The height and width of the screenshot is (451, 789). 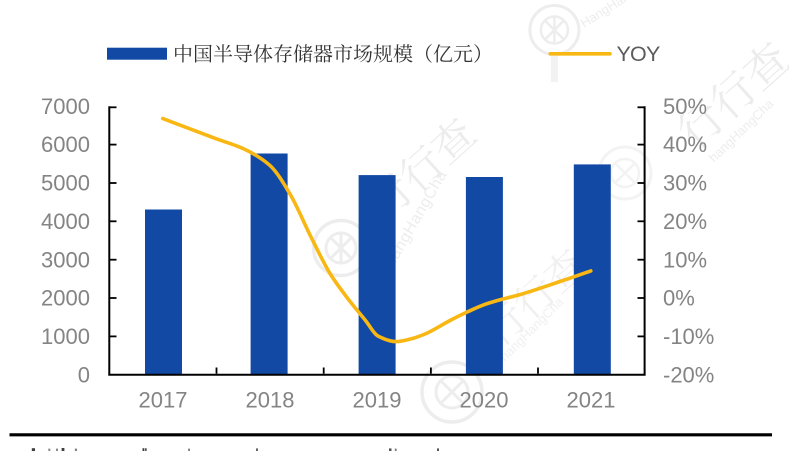 What do you see at coordinates (638, 54) in the screenshot?
I see `svg-text: YOY` at bounding box center [638, 54].